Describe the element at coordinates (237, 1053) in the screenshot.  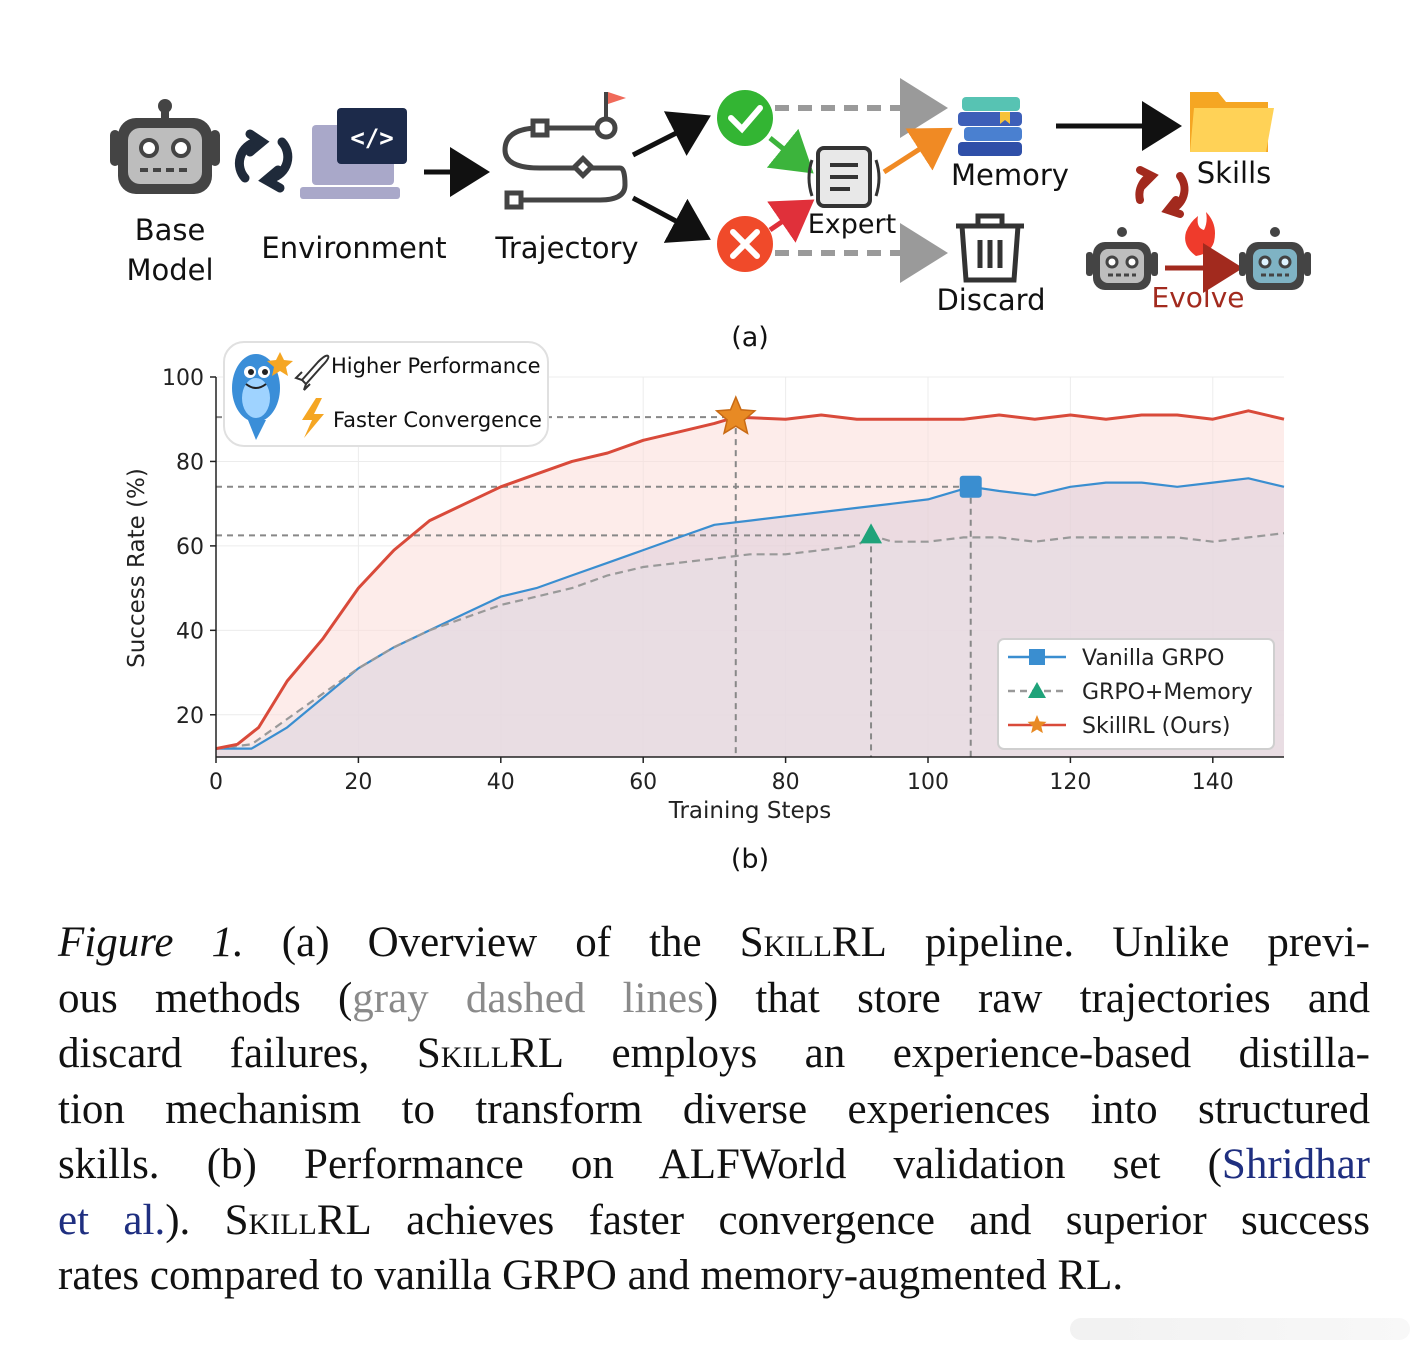
I see `caption-text: discard failures,` at that location.